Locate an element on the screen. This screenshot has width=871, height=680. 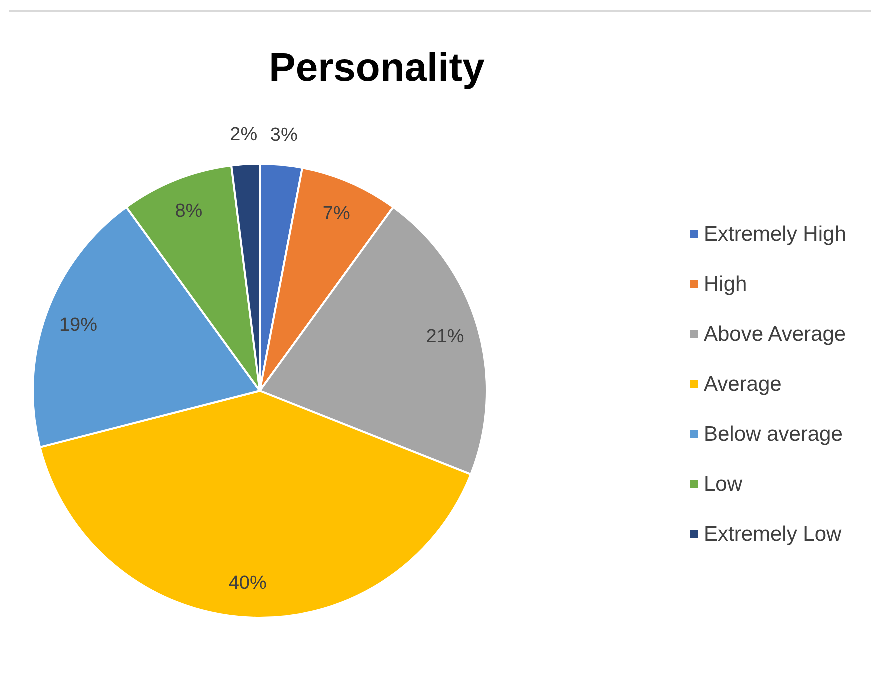
data-label: 40% is located at coordinates (248, 583).